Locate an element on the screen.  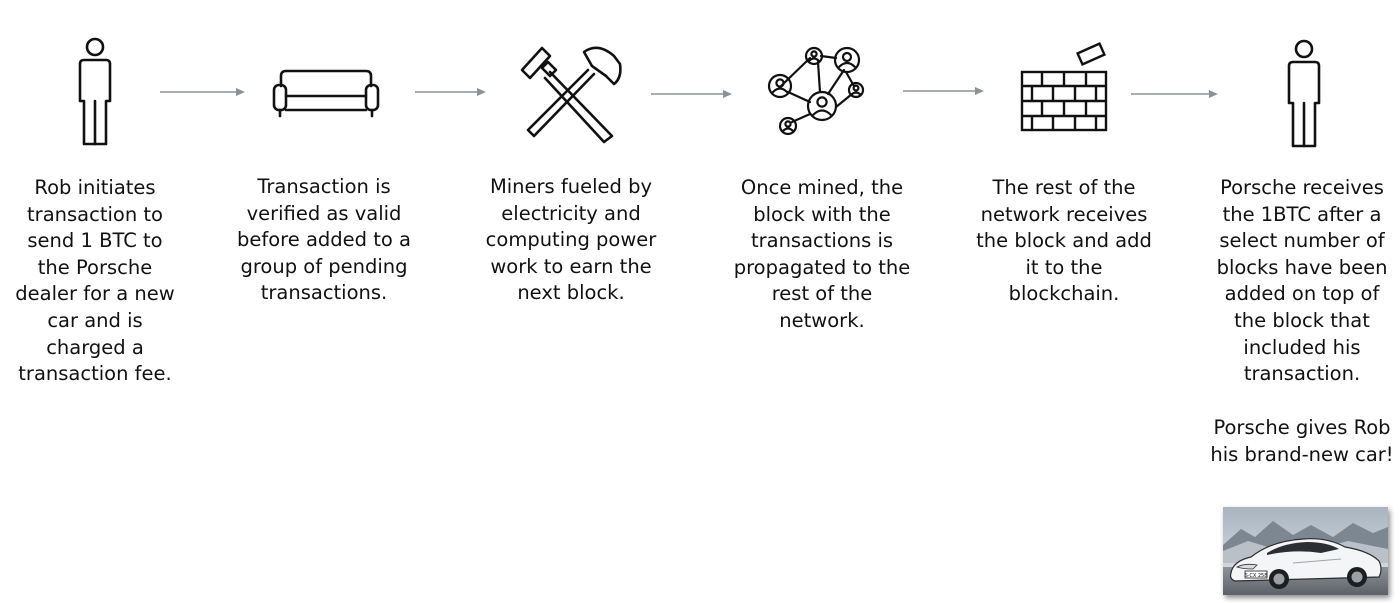
caption-line: The rest of the is located at coordinates (1064, 187).